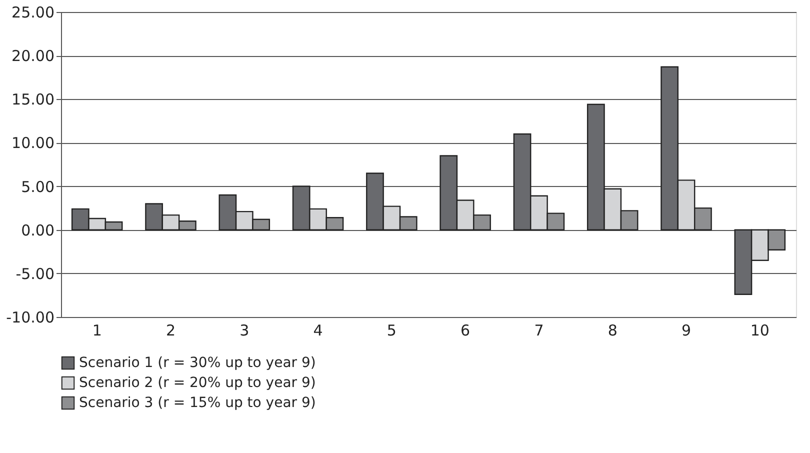 The image size is (810, 453). Describe the element at coordinates (613, 331) in the screenshot. I see `x-tick-label: 8` at that location.